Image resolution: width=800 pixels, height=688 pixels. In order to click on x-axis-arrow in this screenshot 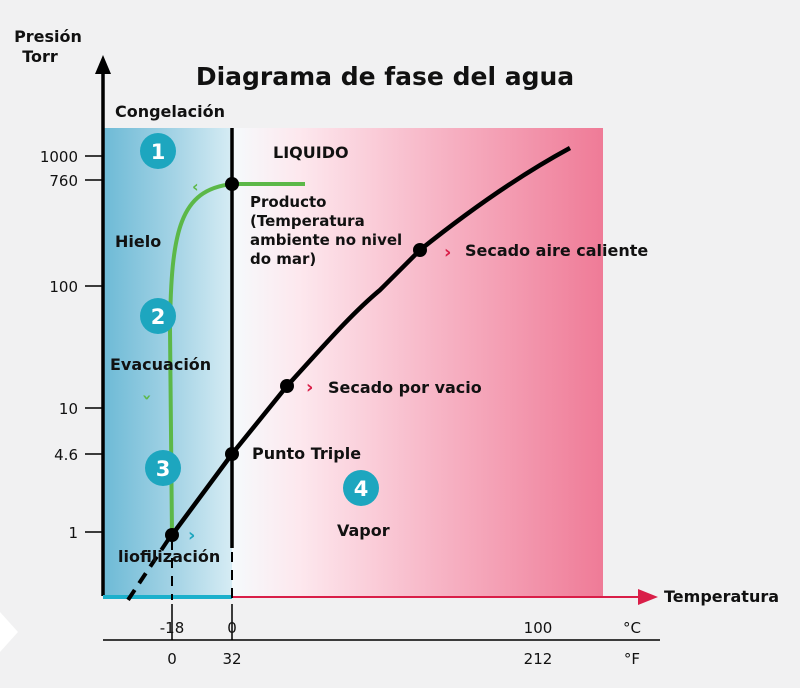, I will do `click(648, 597)`.